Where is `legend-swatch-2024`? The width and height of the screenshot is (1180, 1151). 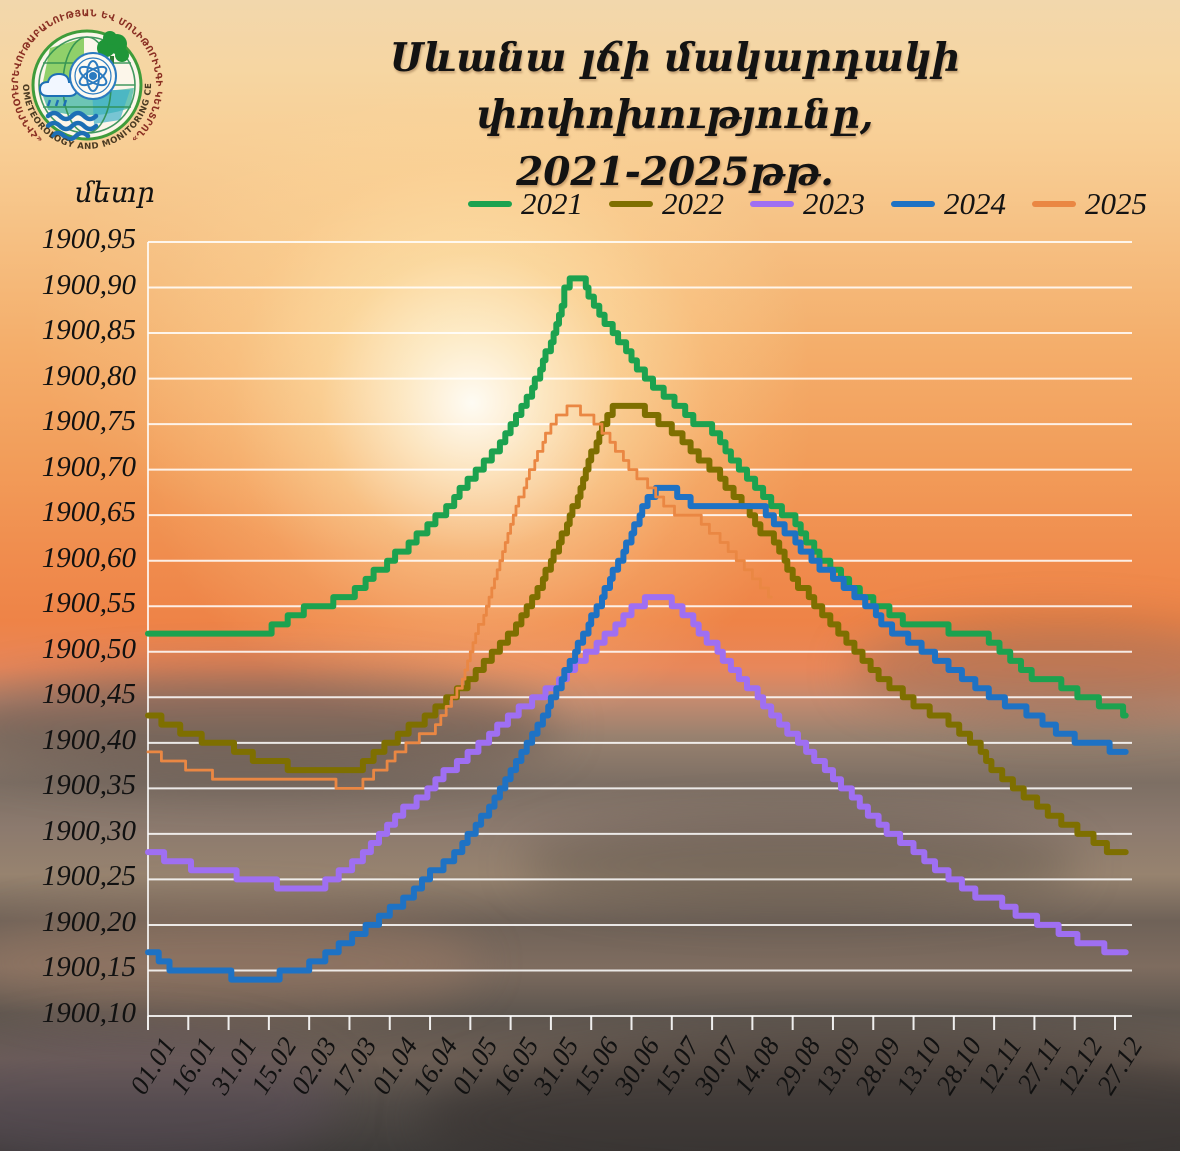
legend-swatch-2024 is located at coordinates (913, 204).